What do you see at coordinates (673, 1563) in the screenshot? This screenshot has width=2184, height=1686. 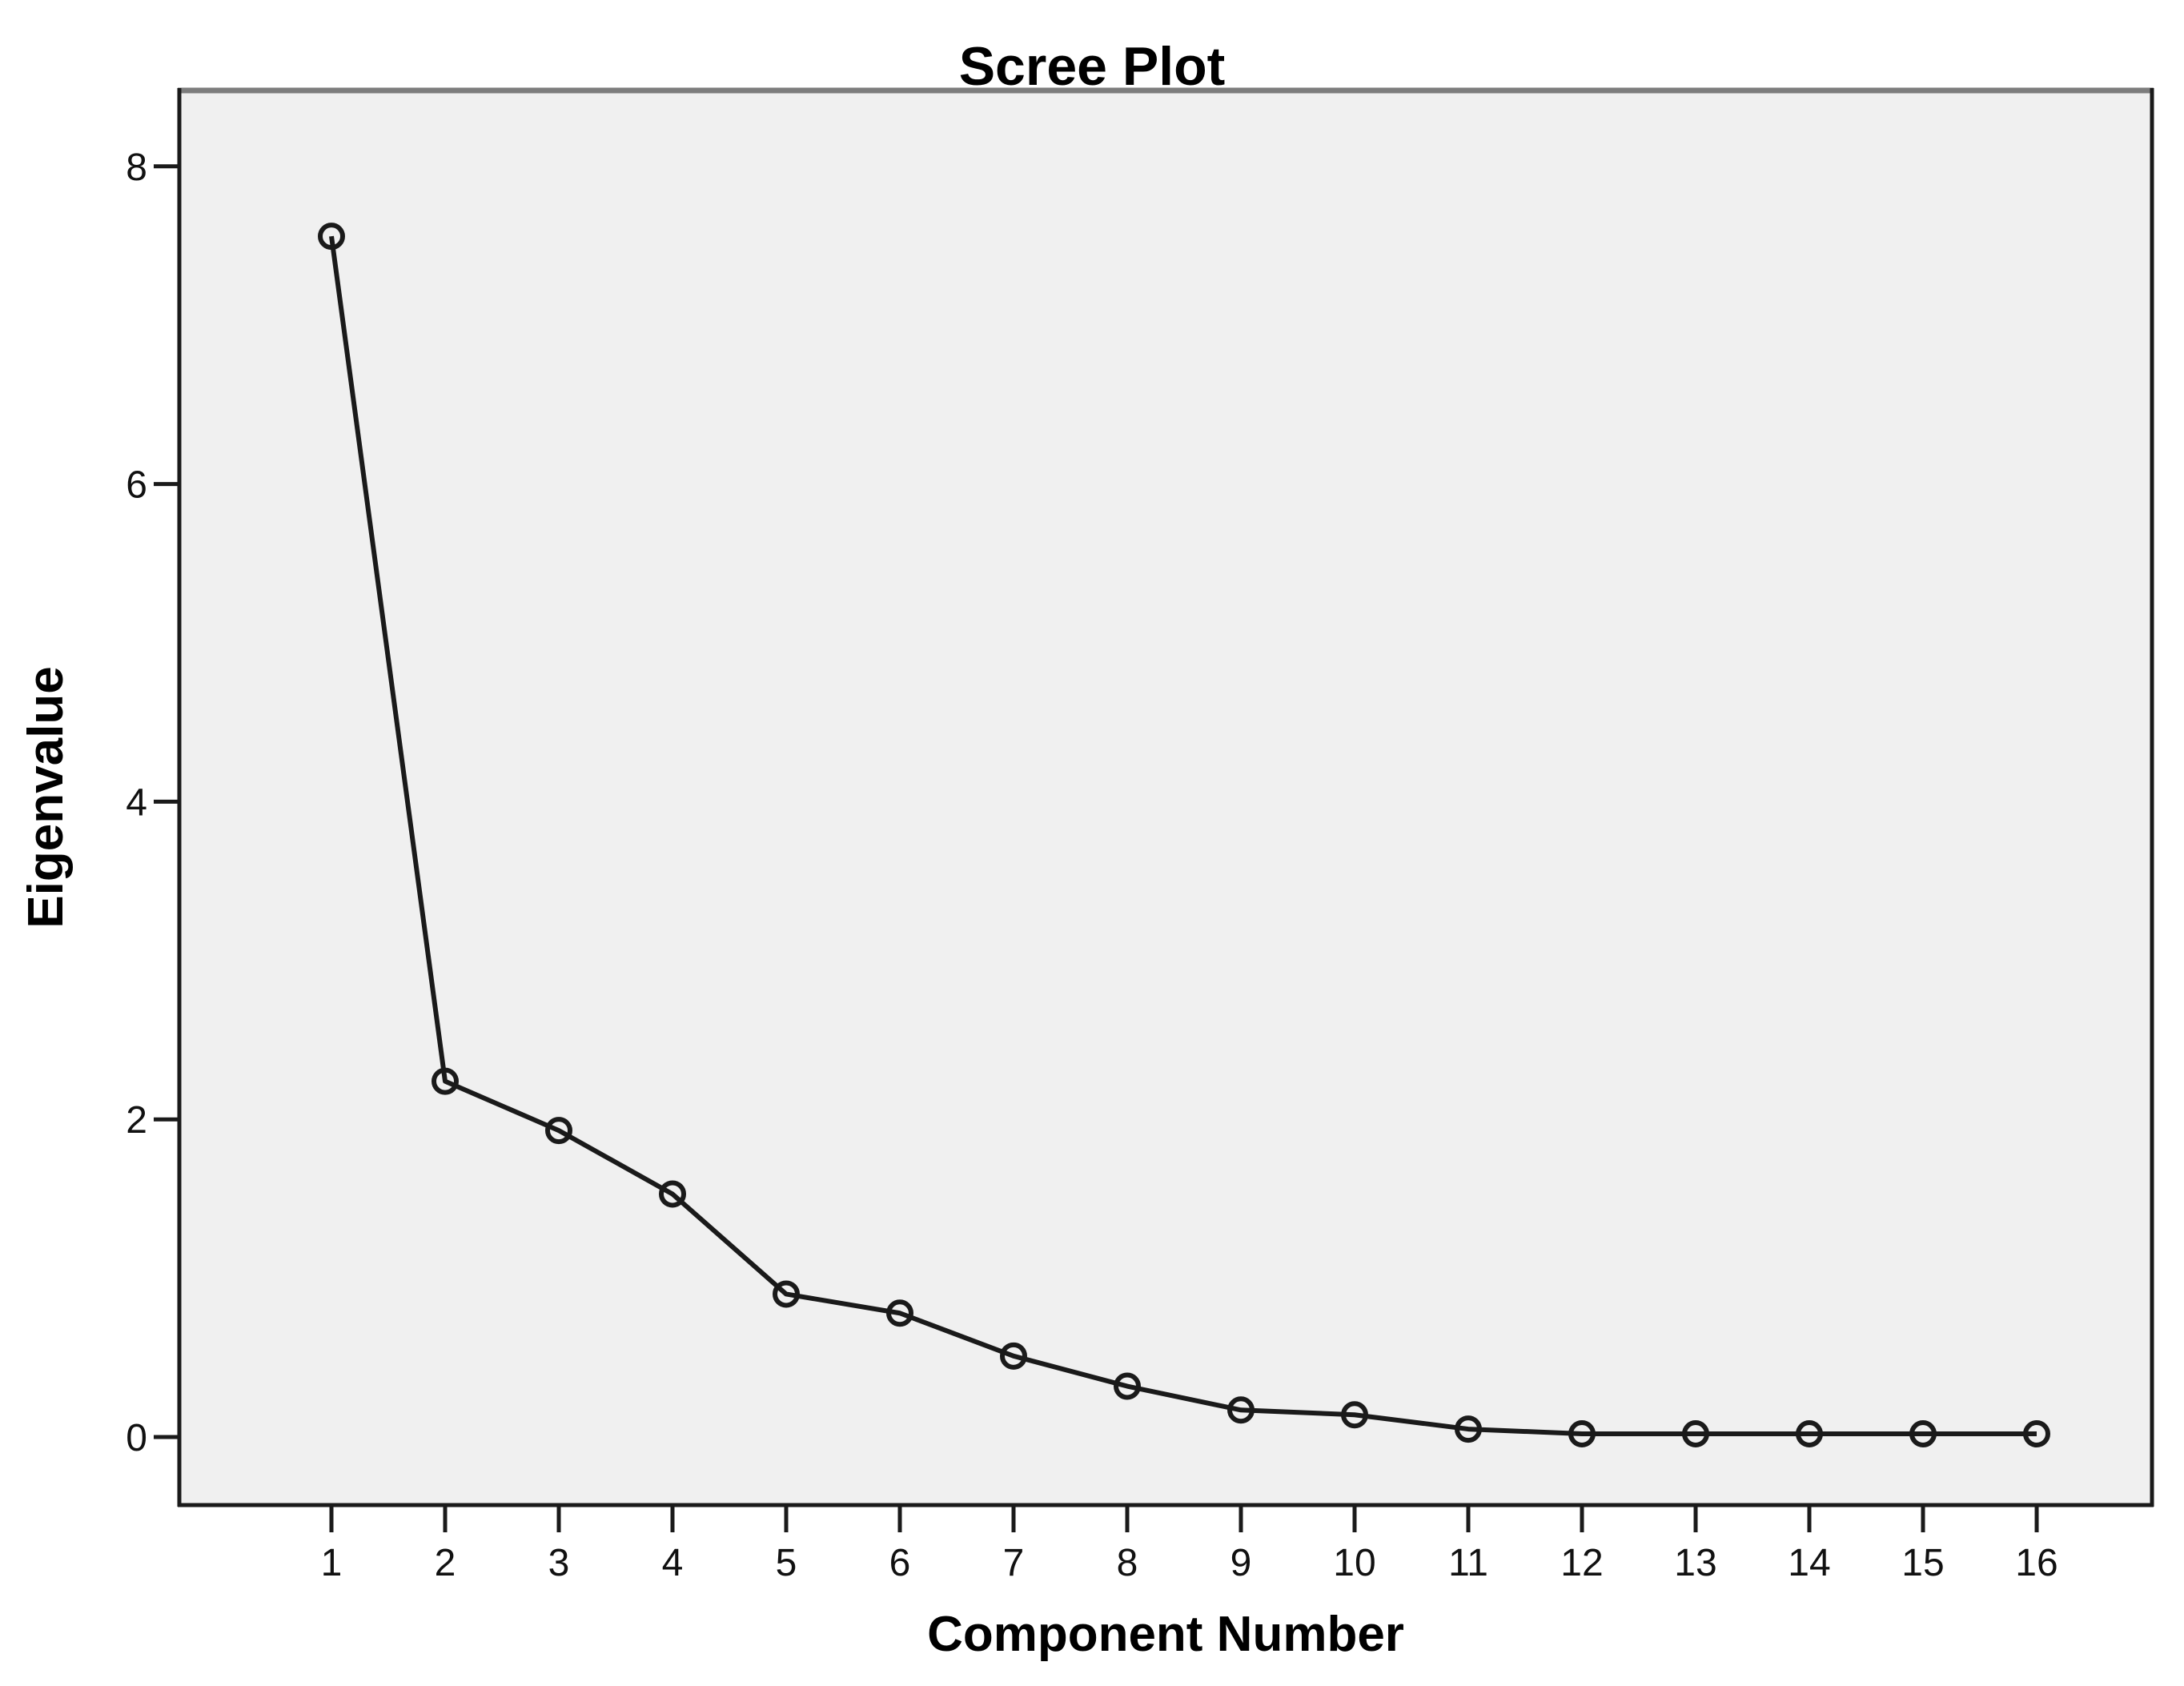 I see `x-tick-label: 4` at bounding box center [673, 1563].